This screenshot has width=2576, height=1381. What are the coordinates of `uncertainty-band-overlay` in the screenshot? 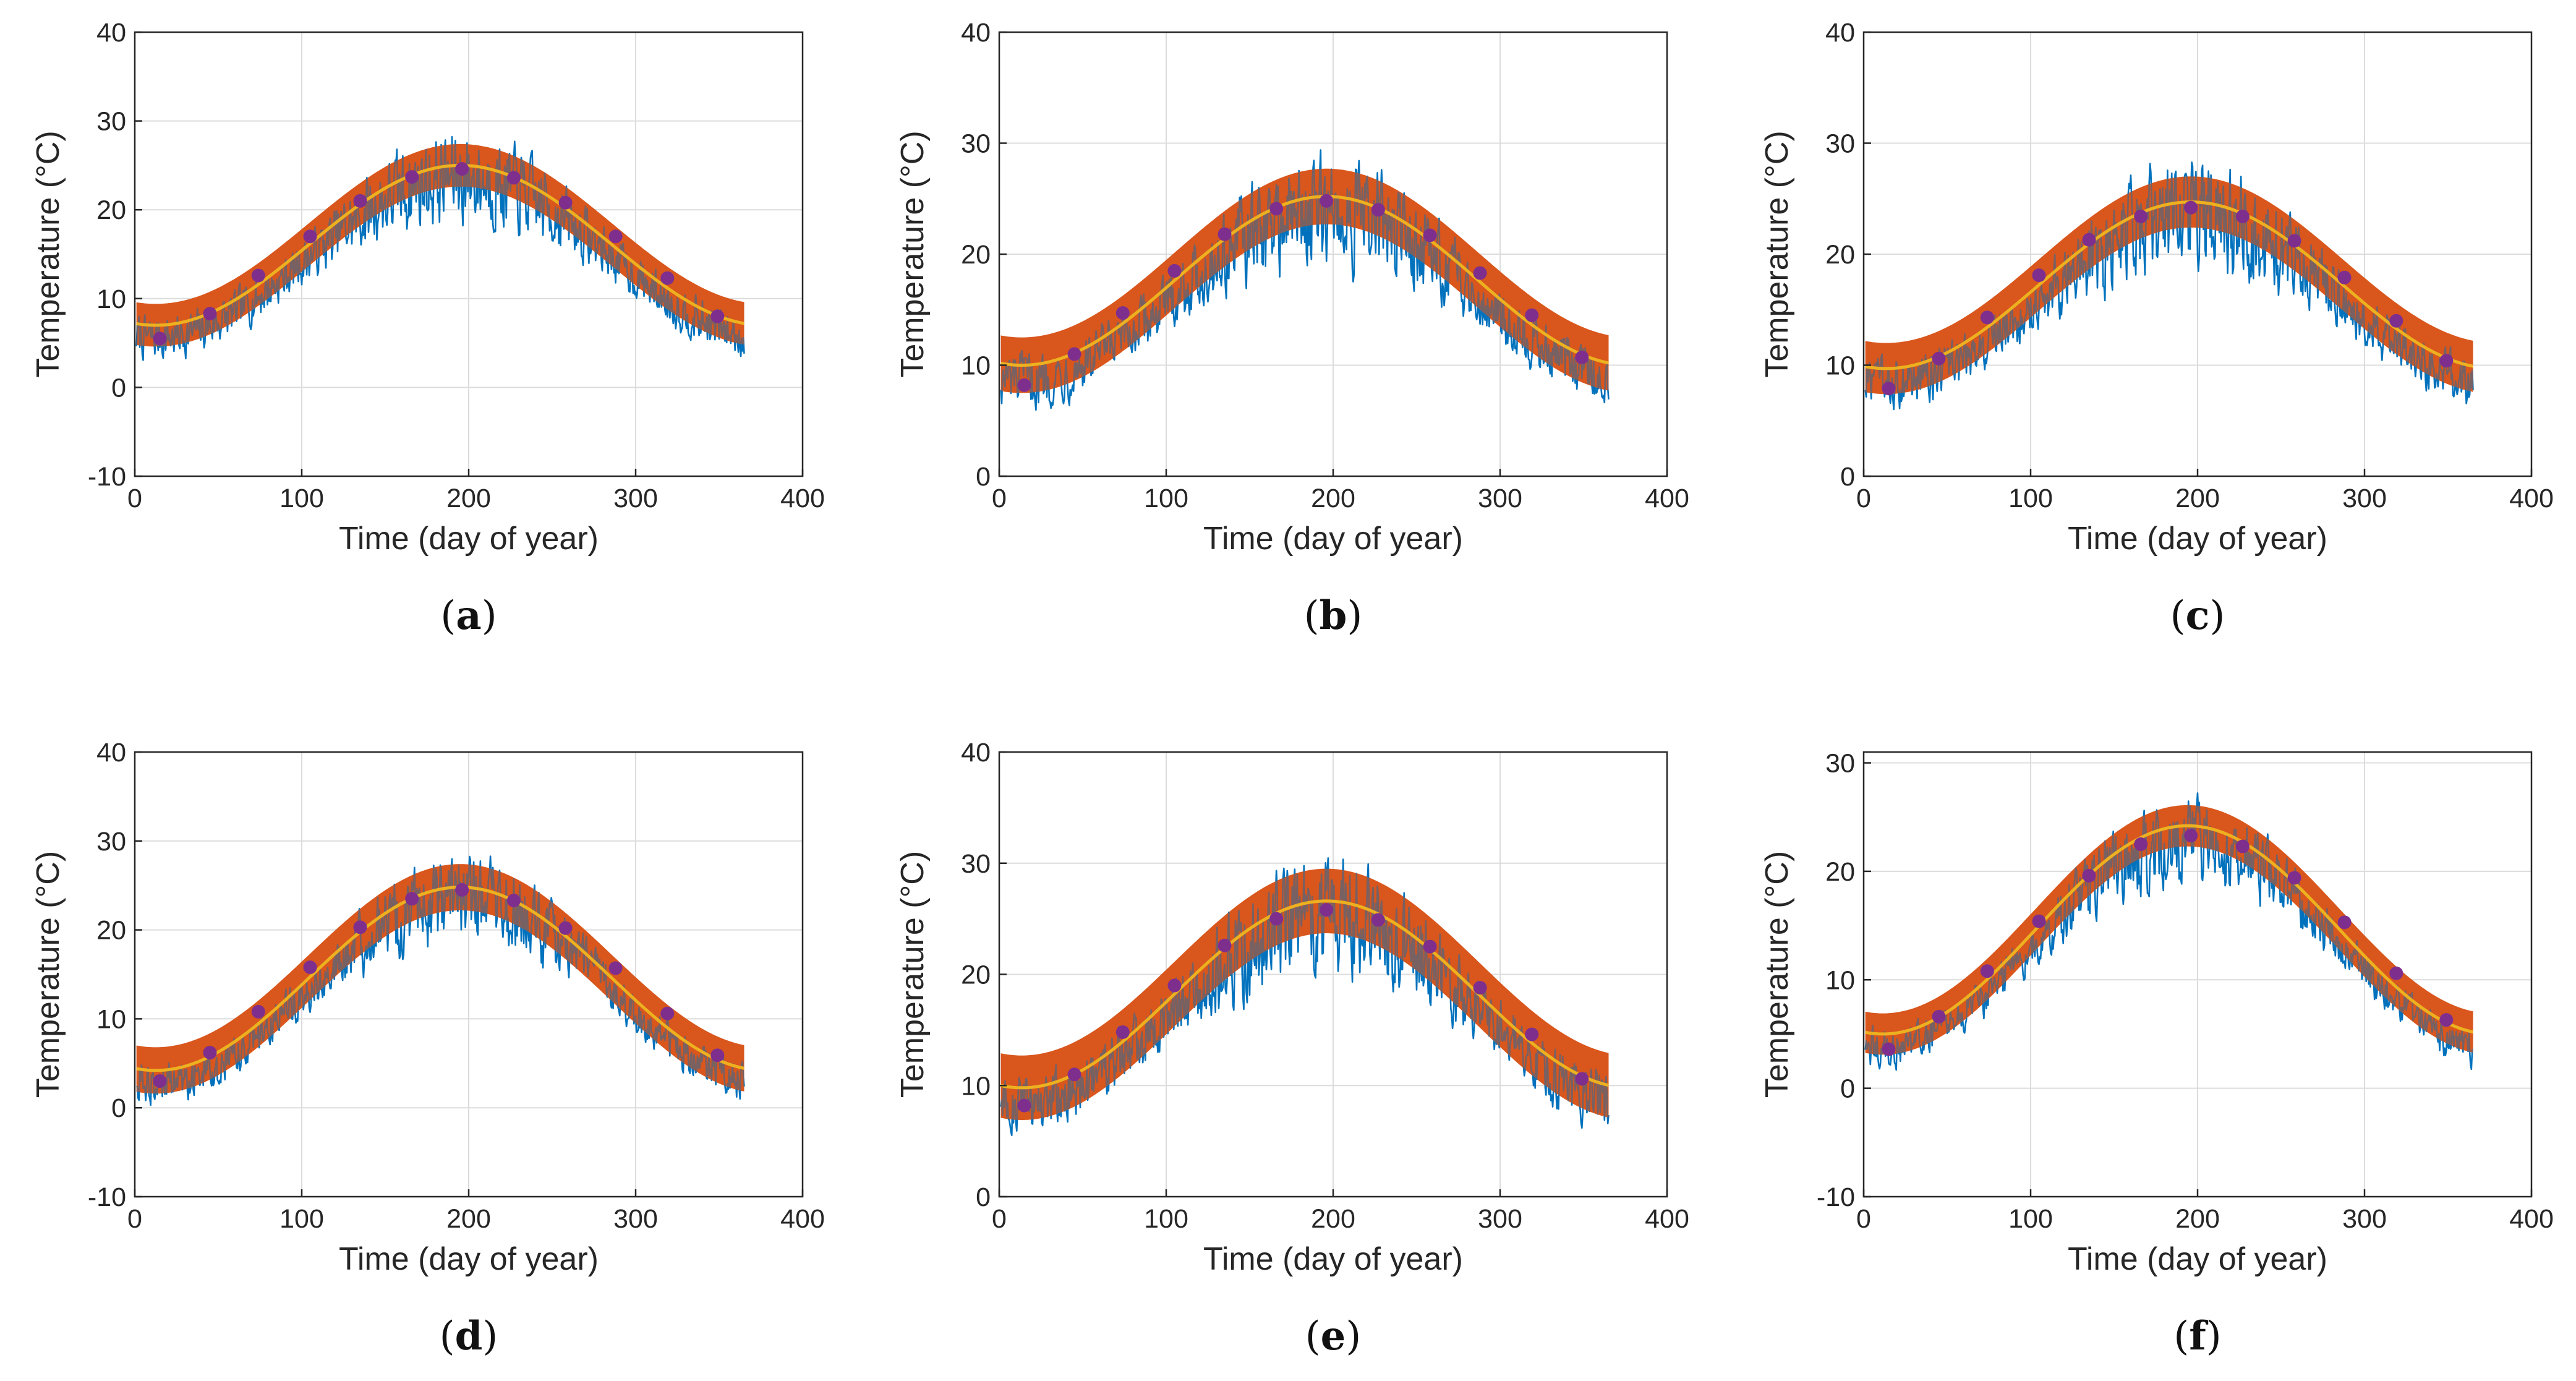 It's located at (440, 245).